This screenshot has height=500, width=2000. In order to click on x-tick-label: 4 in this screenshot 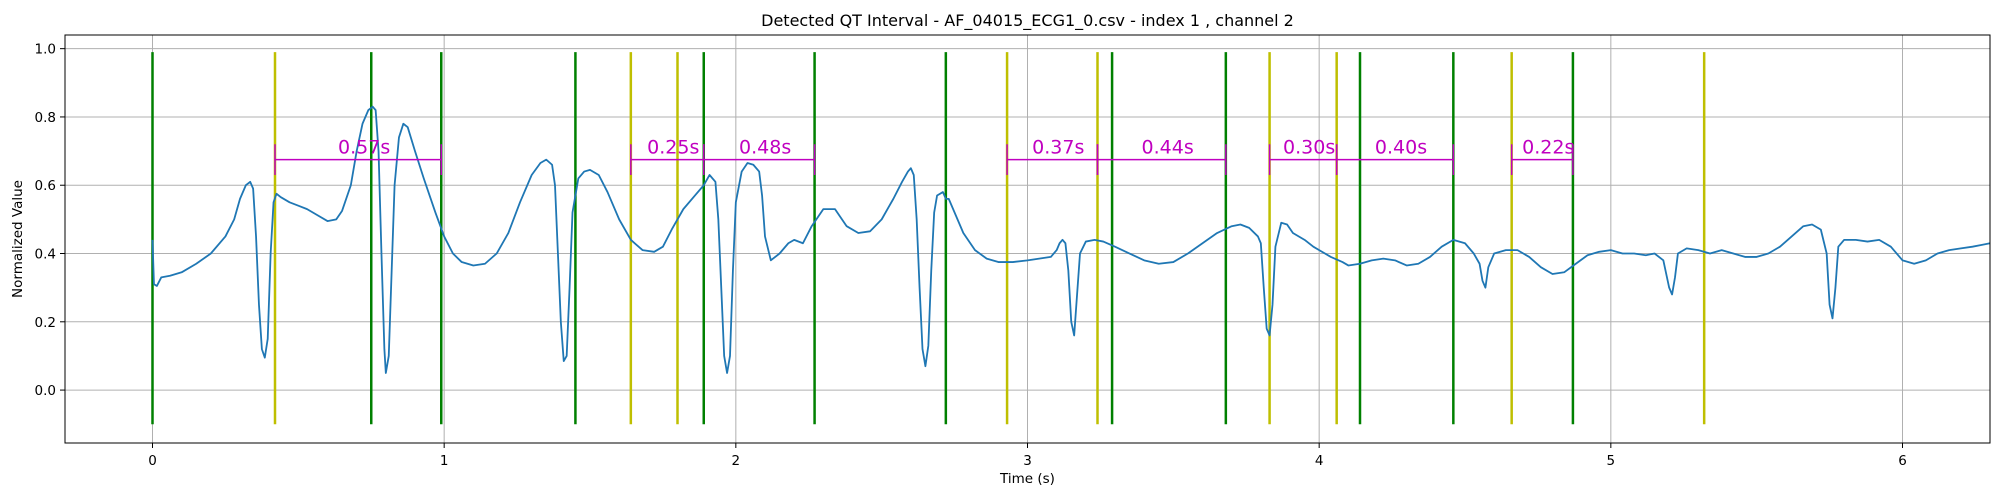, I will do `click(1319, 461)`.